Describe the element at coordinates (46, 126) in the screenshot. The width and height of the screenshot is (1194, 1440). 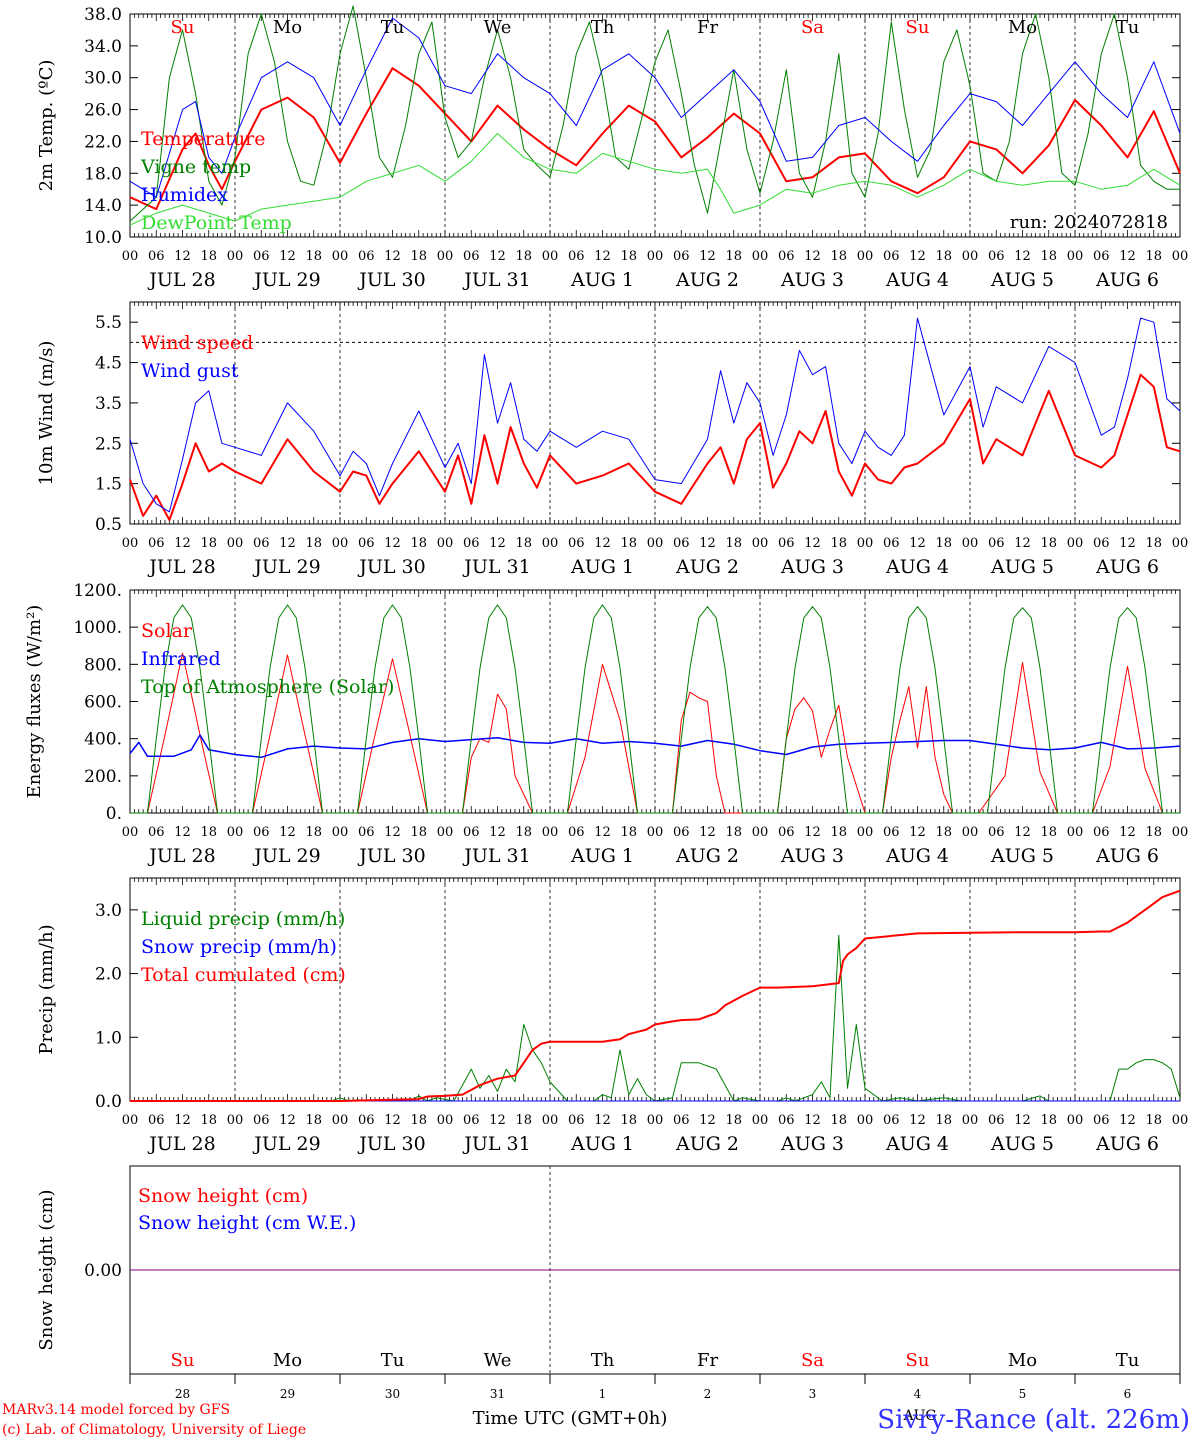
I see `y-axis-title: 2m Temp. (ºC)` at that location.